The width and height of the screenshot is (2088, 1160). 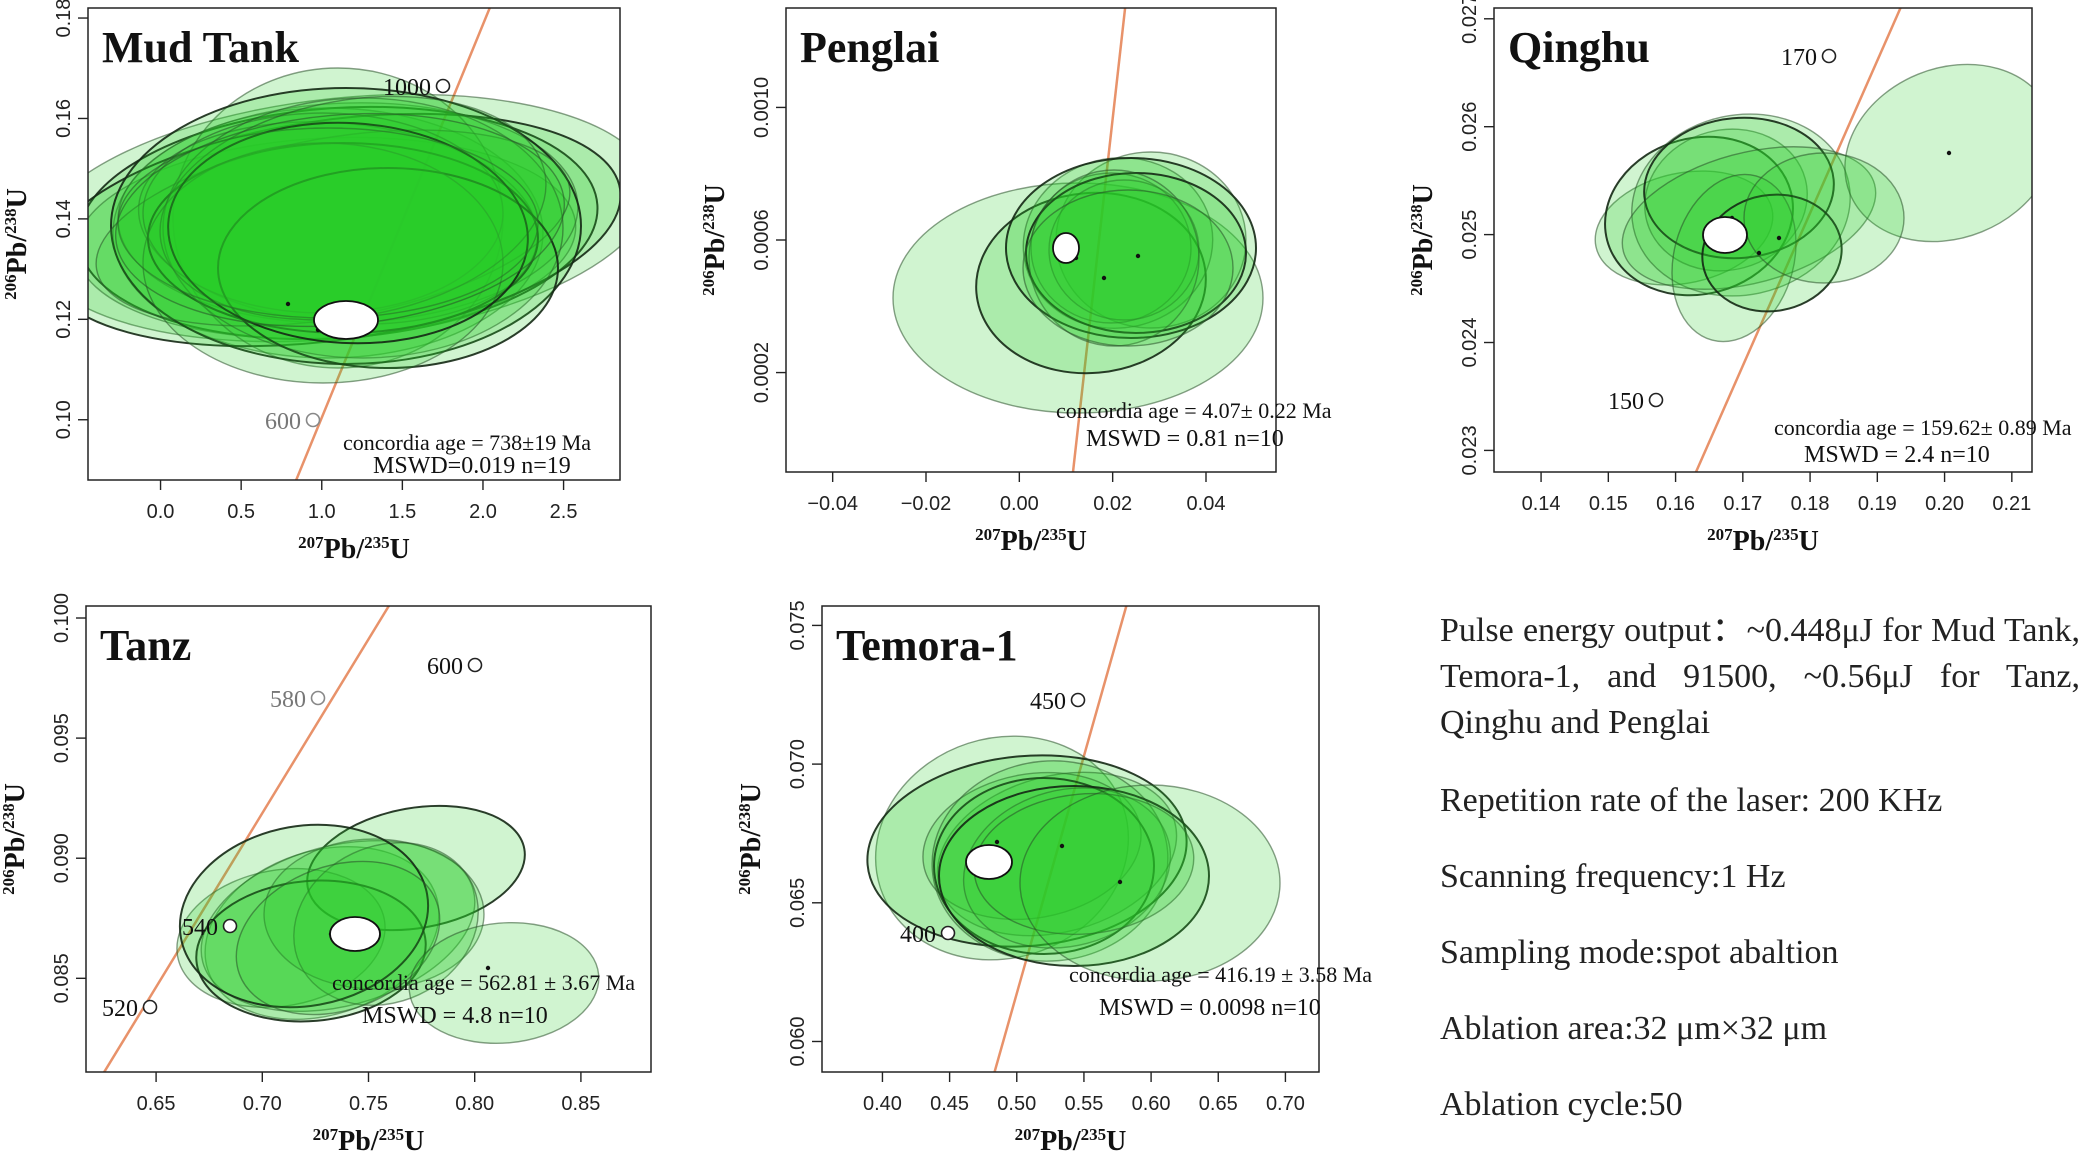 What do you see at coordinates (798, 764) in the screenshot?
I see `y-tick-label: 0.070` at bounding box center [798, 764].